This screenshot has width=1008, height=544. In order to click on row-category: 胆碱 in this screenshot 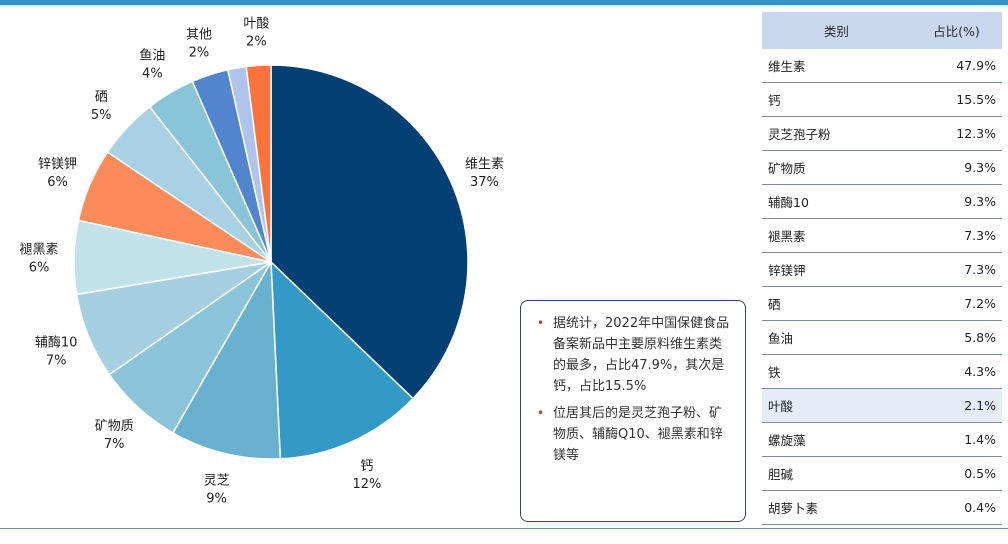, I will do `click(836, 473)`.